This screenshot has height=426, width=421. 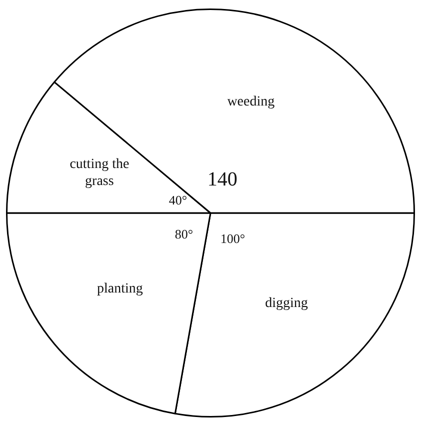 What do you see at coordinates (222, 179) in the screenshot?
I see `data-label: 140` at bounding box center [222, 179].